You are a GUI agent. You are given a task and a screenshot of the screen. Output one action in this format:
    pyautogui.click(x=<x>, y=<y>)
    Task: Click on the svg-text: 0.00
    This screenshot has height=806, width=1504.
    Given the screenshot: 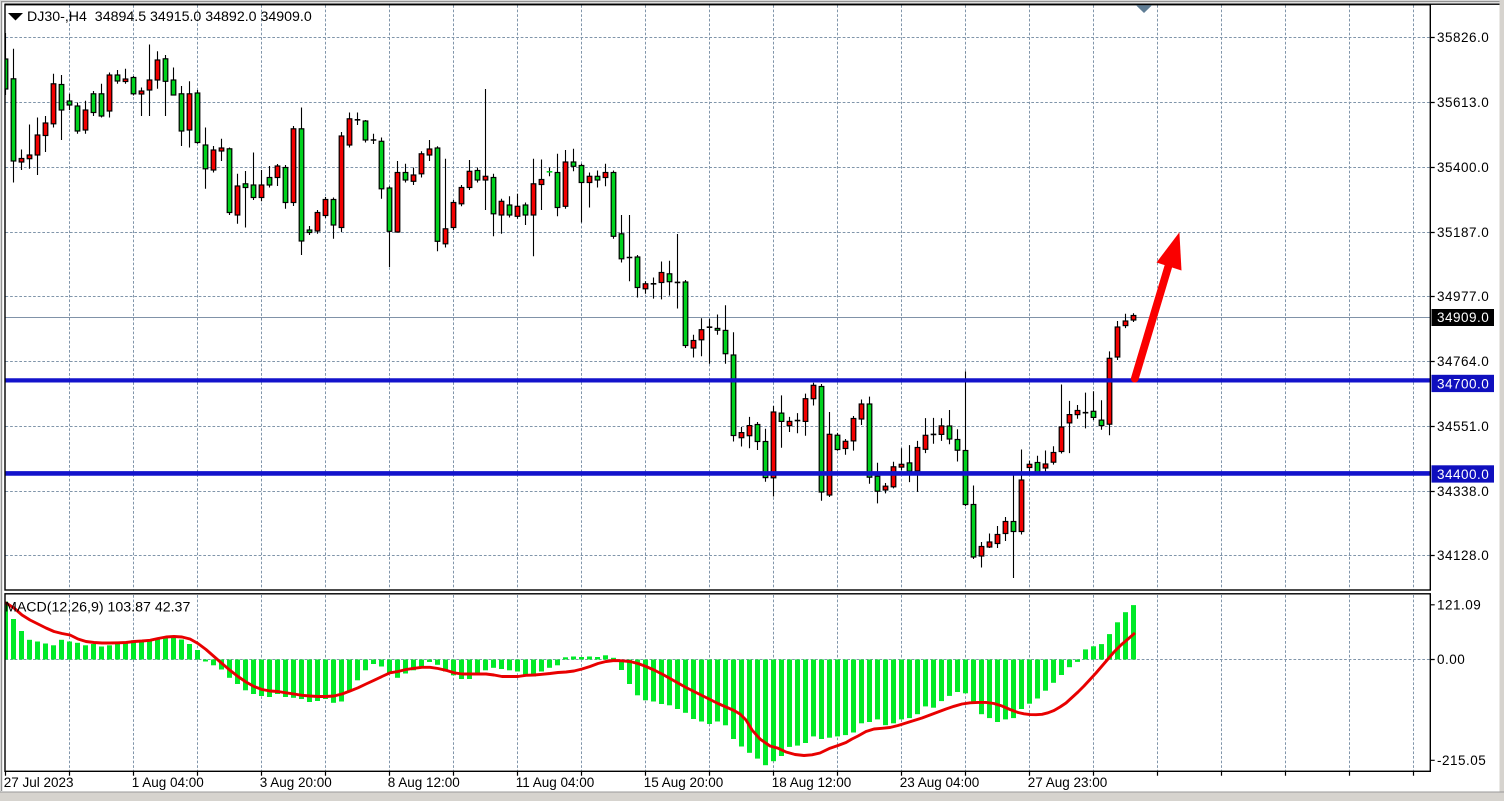 What is the action you would take?
    pyautogui.click(x=1451, y=659)
    